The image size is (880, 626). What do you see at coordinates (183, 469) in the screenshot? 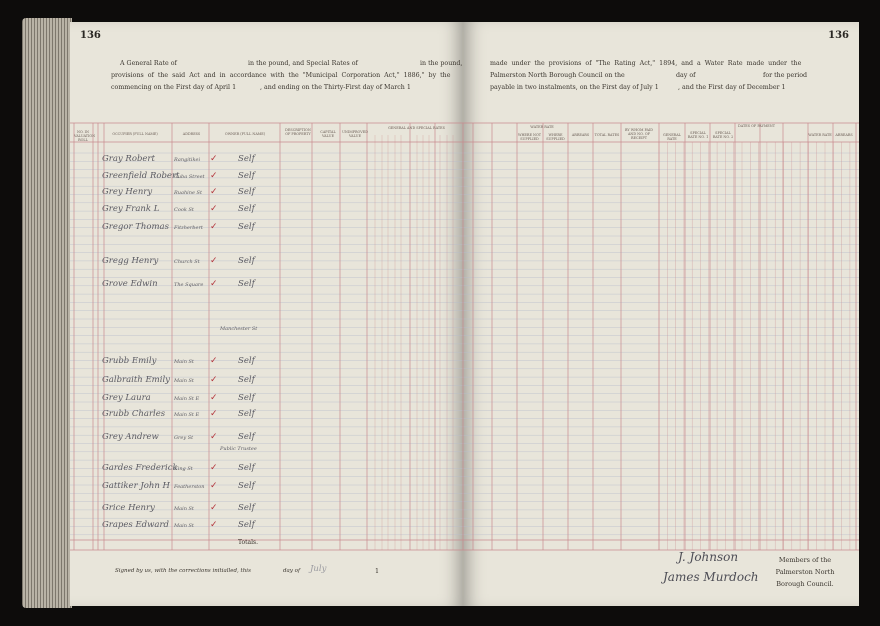
I see `address: King St` at bounding box center [183, 469].